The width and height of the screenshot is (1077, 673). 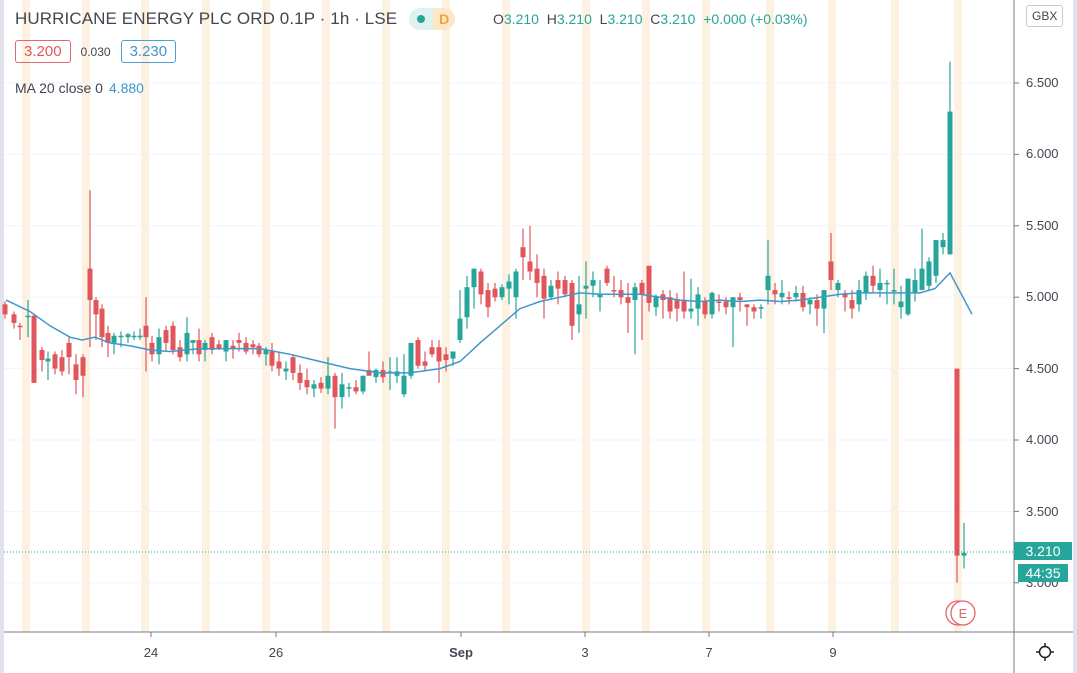 I want to click on svg-text: E, so click(x=963, y=613).